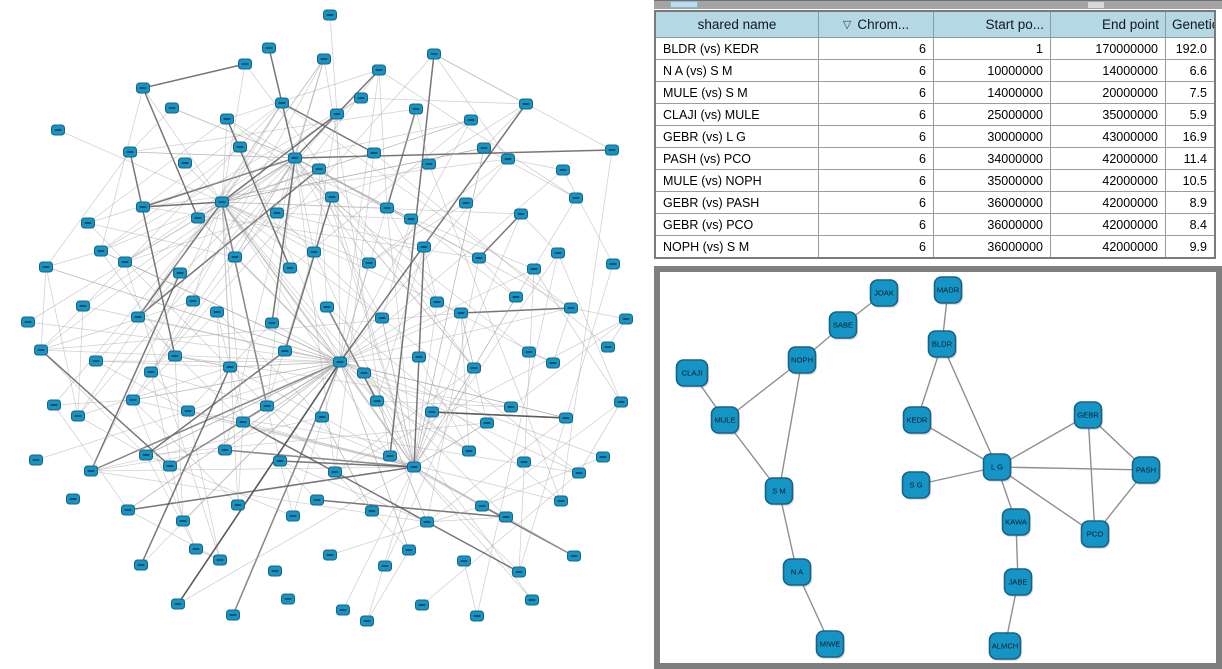 The image size is (1222, 669). What do you see at coordinates (935, 224) in the screenshot?
I see `table-row: GEBR (vs) PCO 6 36000000 42000000 8.4` at bounding box center [935, 224].